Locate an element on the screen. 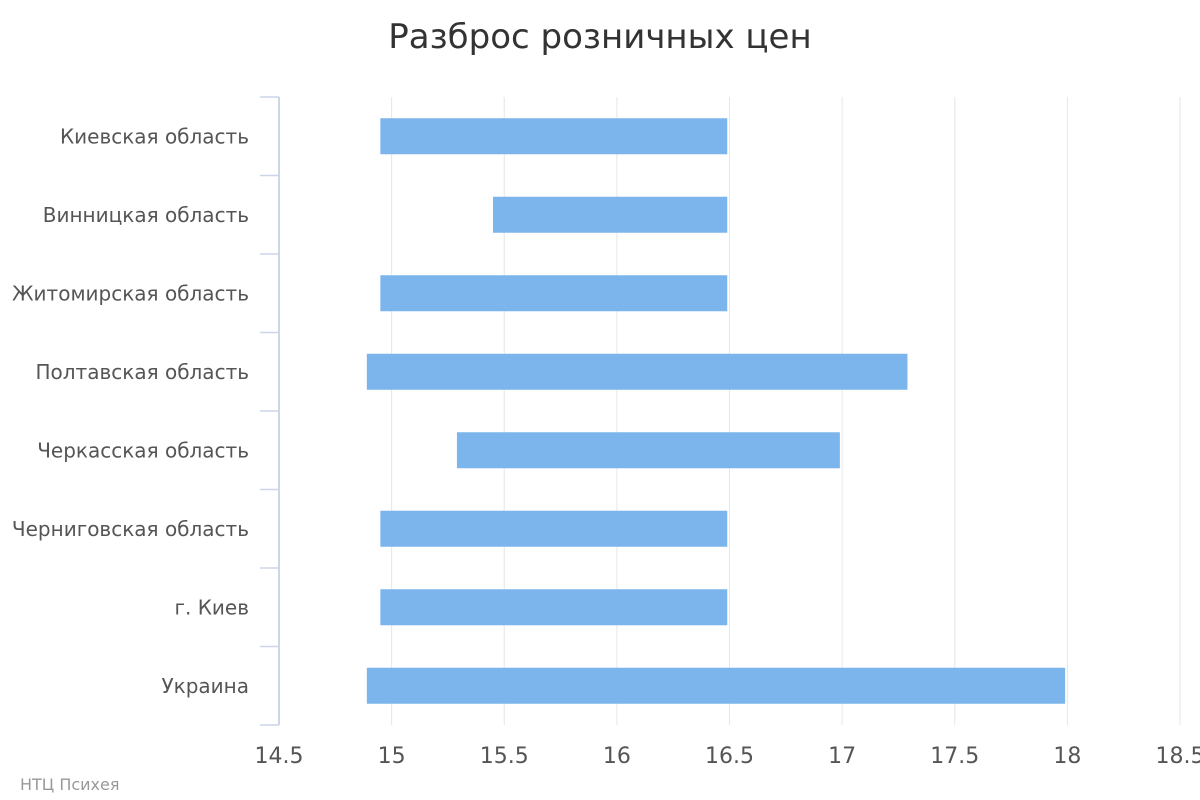  category-label: Житомирская область is located at coordinates (130, 293).